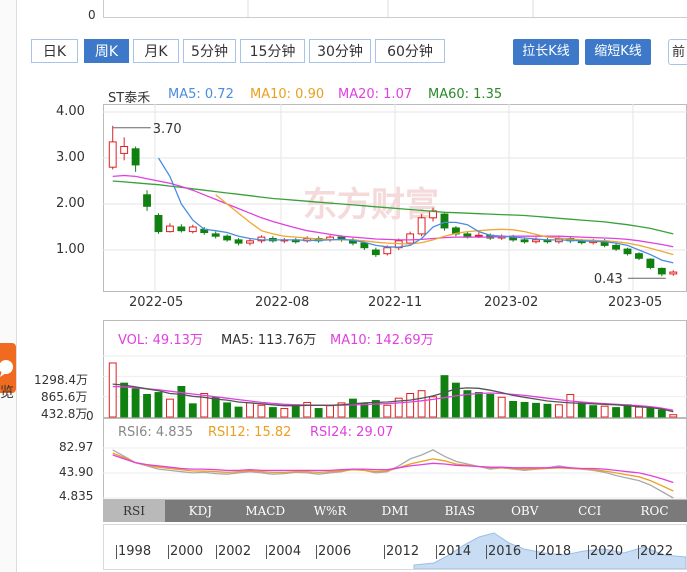 The image size is (687, 572). Describe the element at coordinates (129, 98) in the screenshot. I see `stock-name: ST泰禾` at that location.